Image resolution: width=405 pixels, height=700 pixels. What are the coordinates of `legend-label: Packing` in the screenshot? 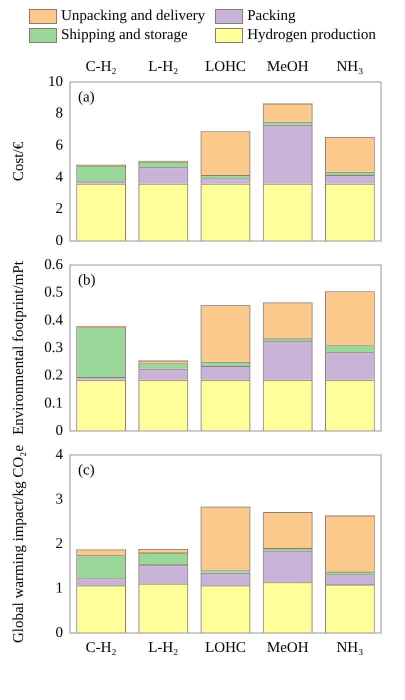 It's located at (271, 16).